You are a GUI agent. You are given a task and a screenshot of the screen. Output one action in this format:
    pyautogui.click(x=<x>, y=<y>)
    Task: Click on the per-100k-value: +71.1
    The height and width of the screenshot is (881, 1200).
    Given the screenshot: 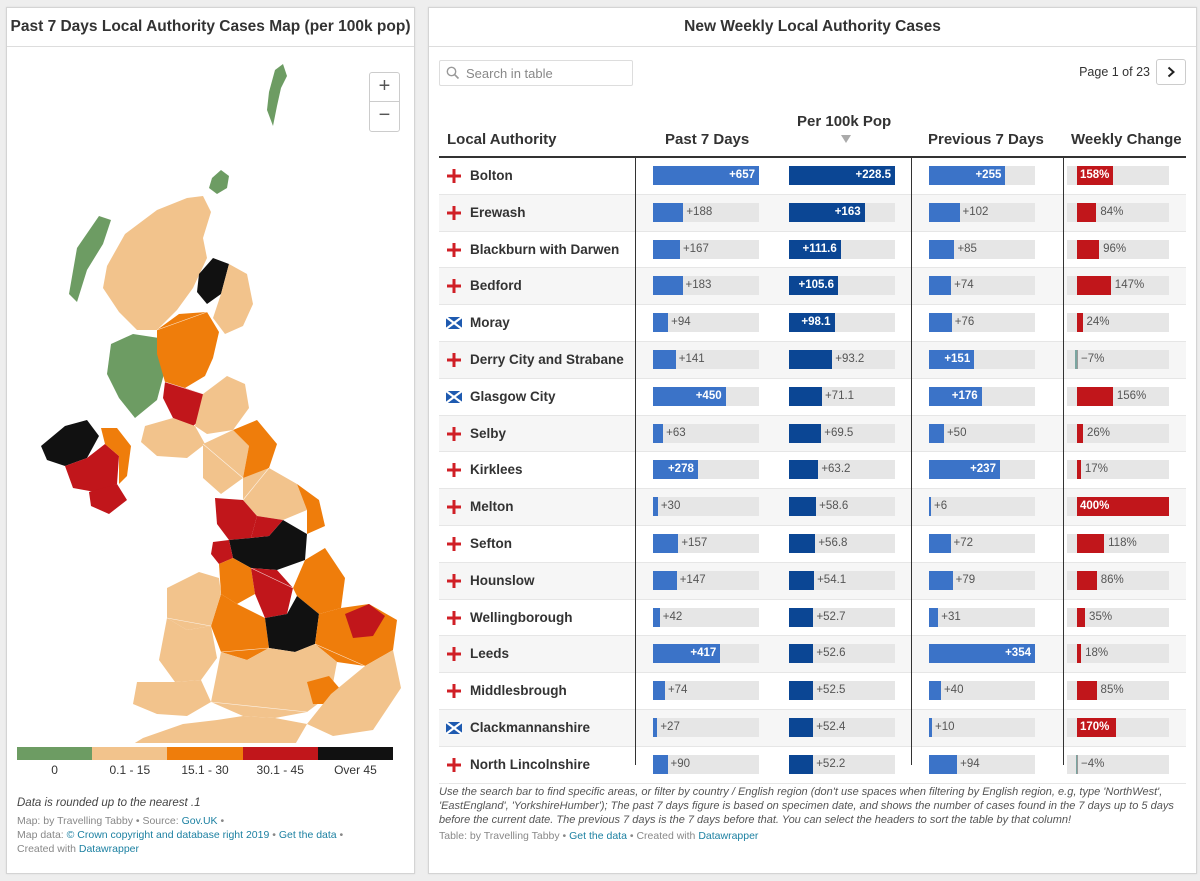 What is the action you would take?
    pyautogui.click(x=839, y=395)
    